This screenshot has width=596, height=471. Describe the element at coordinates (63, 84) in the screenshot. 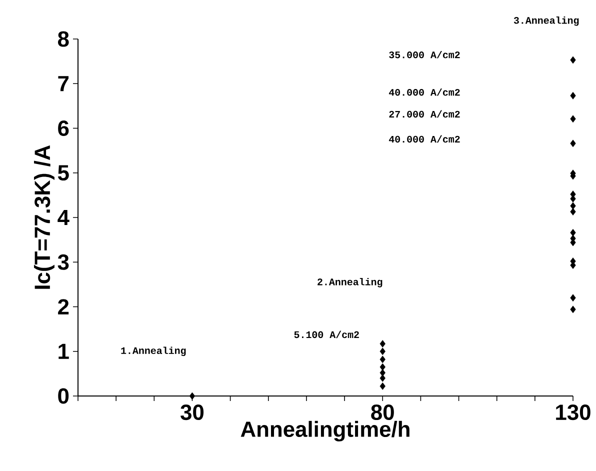

I see `y-tick-label: 7` at that location.